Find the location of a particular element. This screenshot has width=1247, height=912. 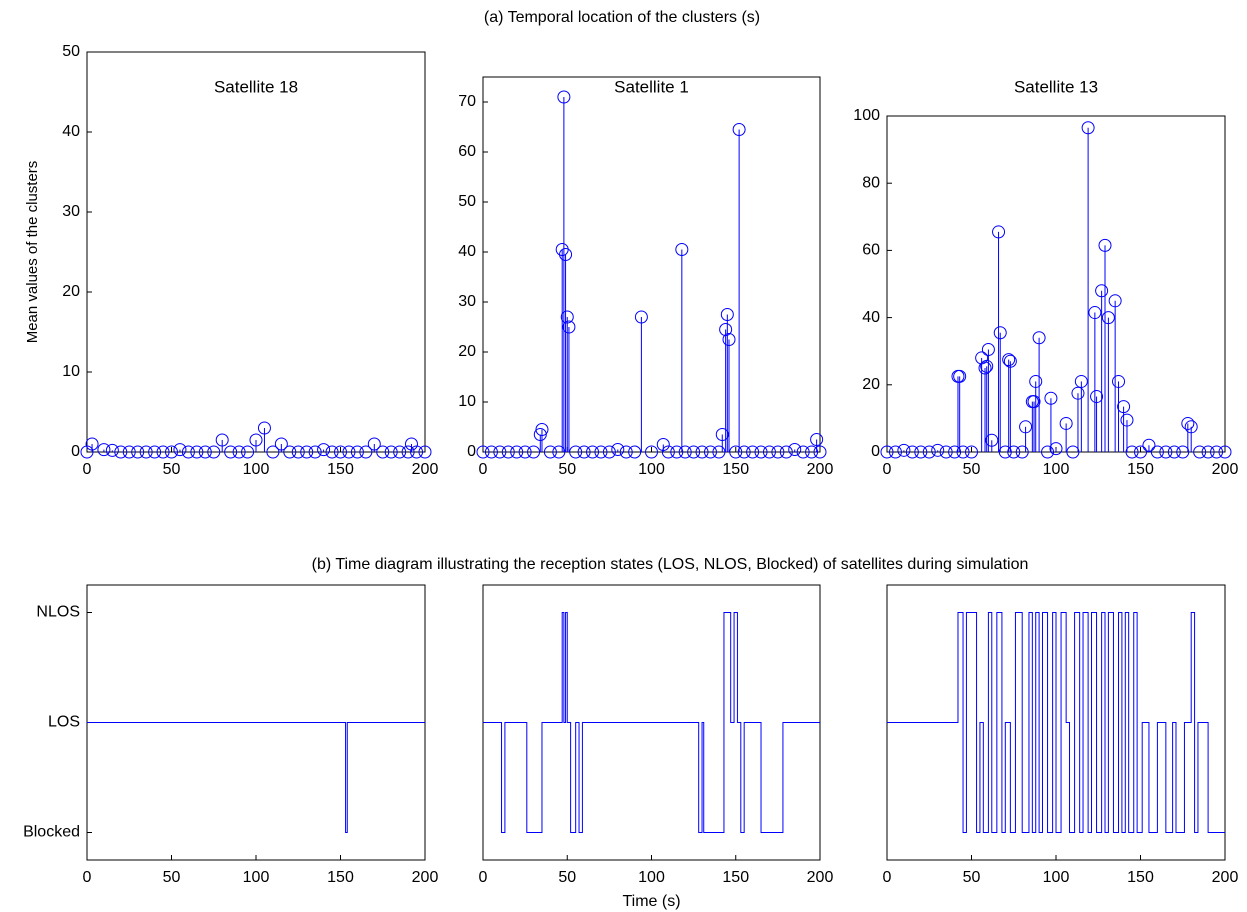

subplot-title: Satellite 1 is located at coordinates (651, 86).